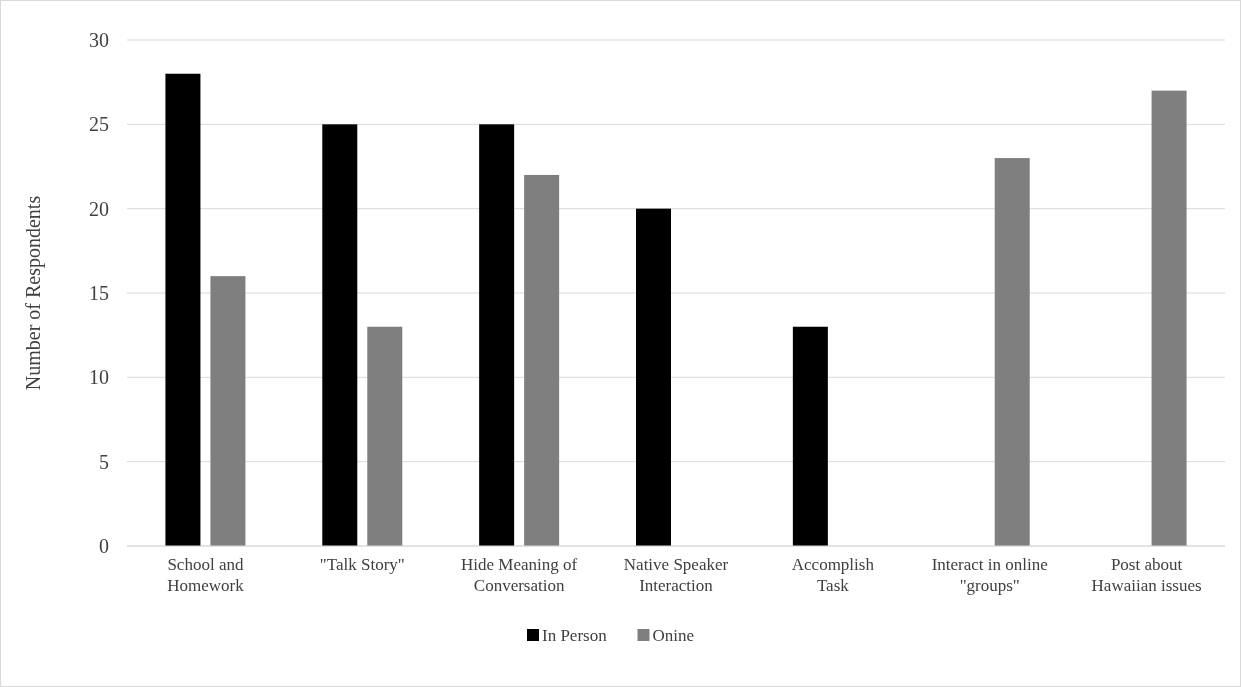 The image size is (1241, 687). I want to click on x-tick-label: Post about Hawaiian issues, so click(1146, 575).